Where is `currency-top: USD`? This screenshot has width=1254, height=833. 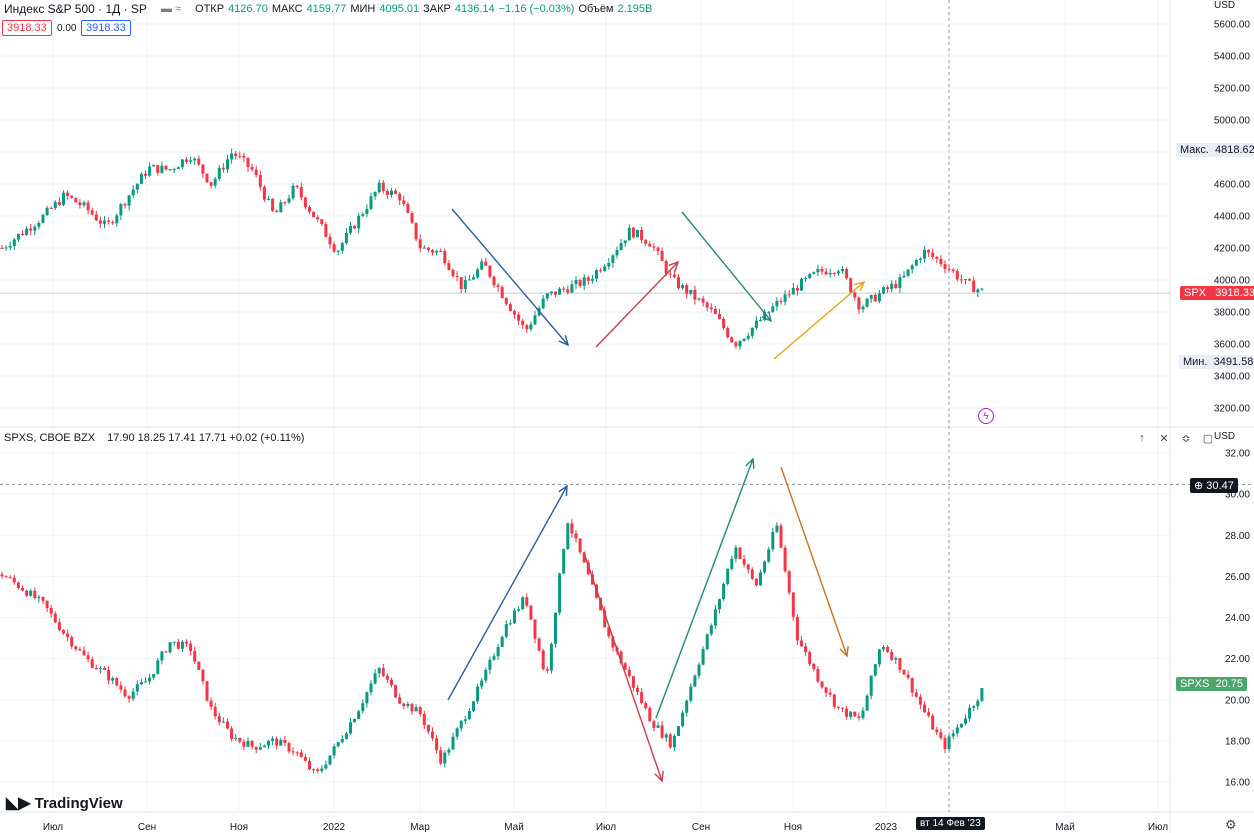
currency-top: USD is located at coordinates (1225, 5).